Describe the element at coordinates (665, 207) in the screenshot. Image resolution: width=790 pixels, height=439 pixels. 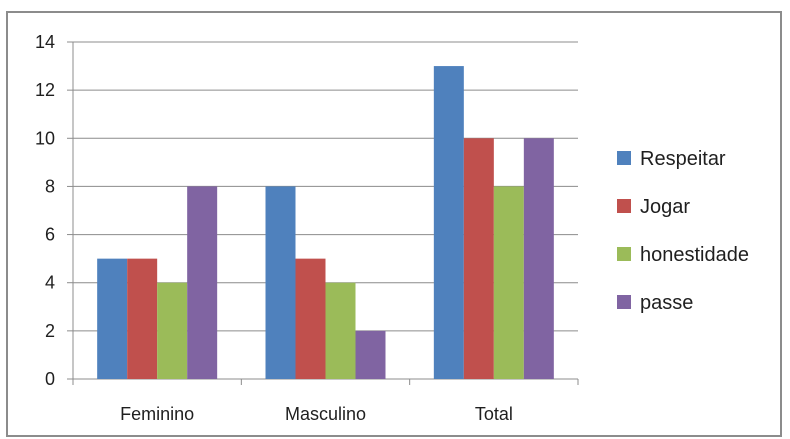
I see `legend-label-jogar: Jogar` at that location.